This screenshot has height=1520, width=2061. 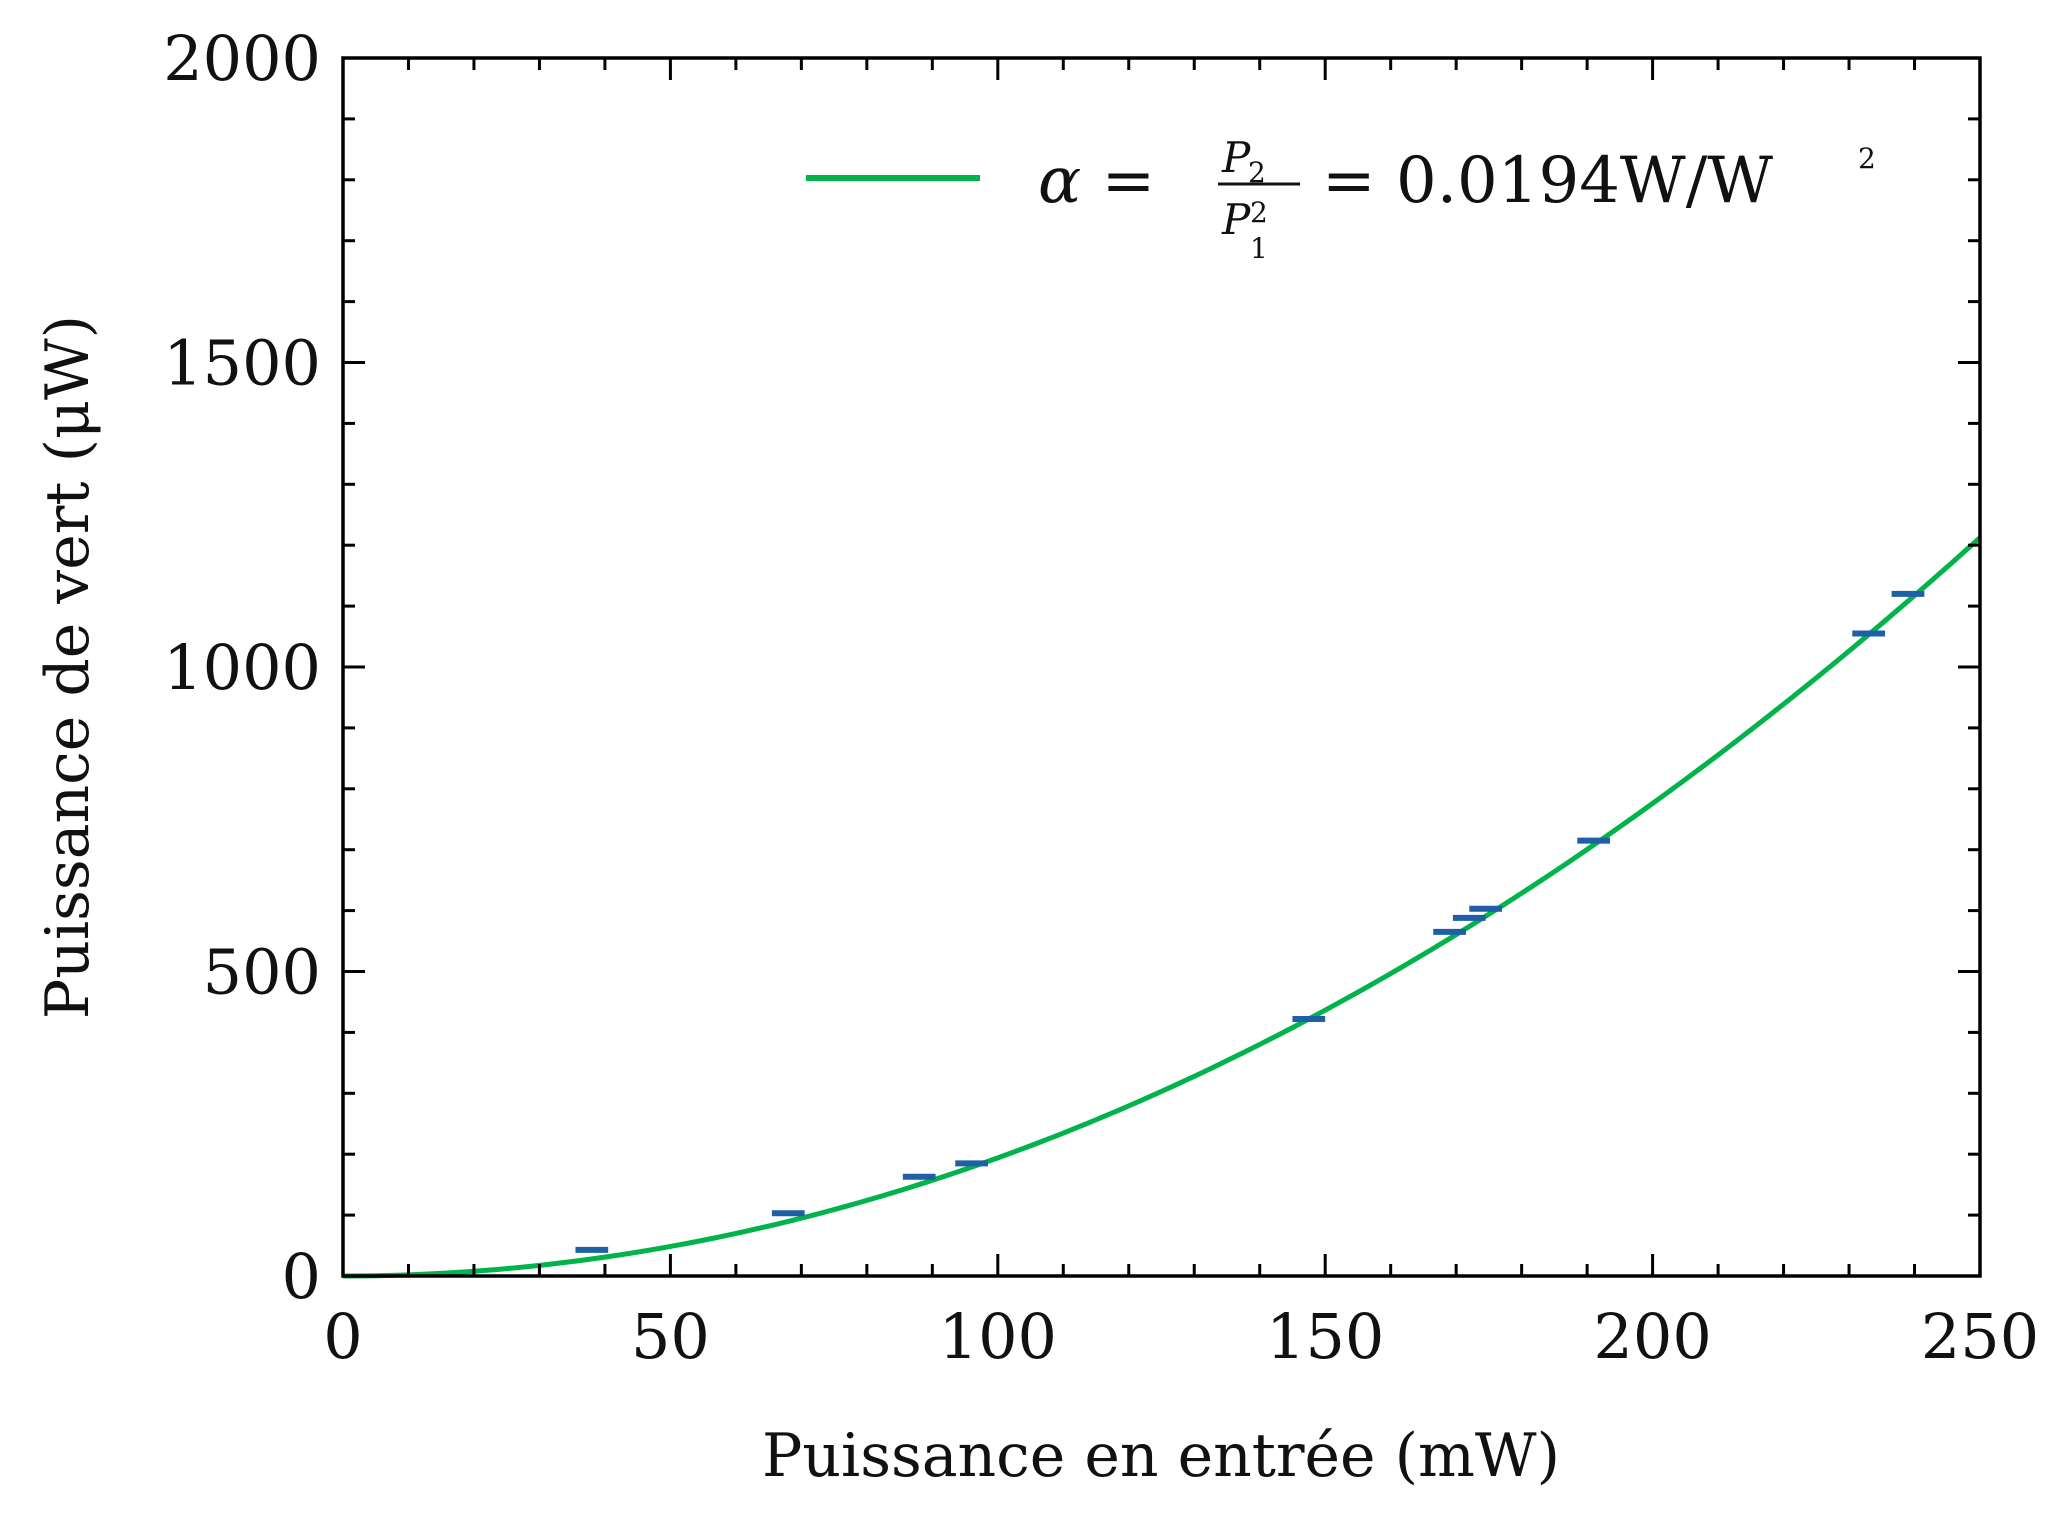 What do you see at coordinates (1161, 1456) in the screenshot?
I see `x-axis-title: Puissance en entrée (mW)` at bounding box center [1161, 1456].